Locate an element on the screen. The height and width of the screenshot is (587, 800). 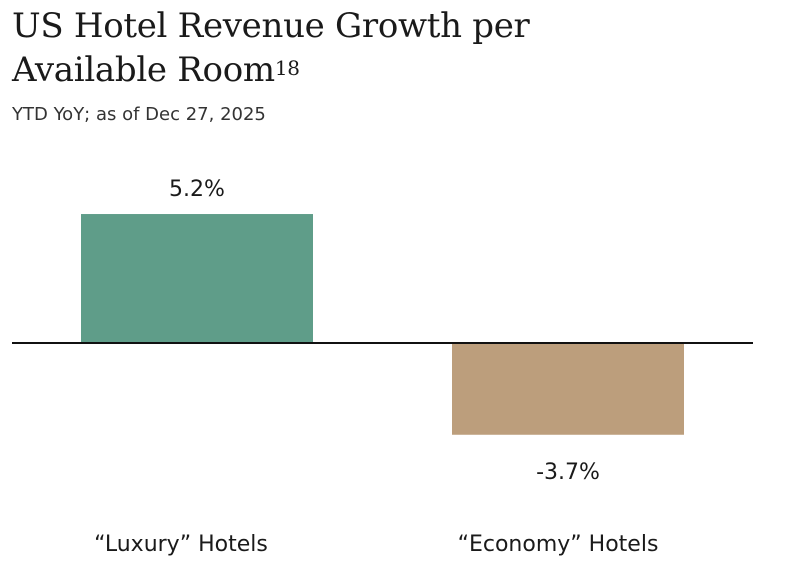
data-label: -3.7% is located at coordinates (568, 472).